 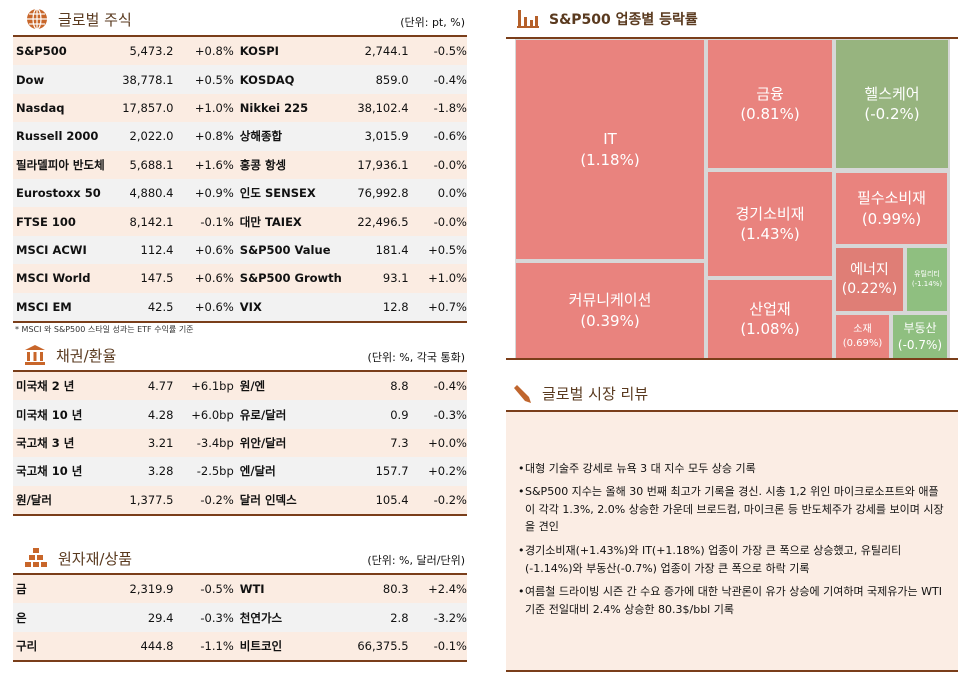 I want to click on bonds-fx-title: 채권/환율, so click(x=86, y=355).